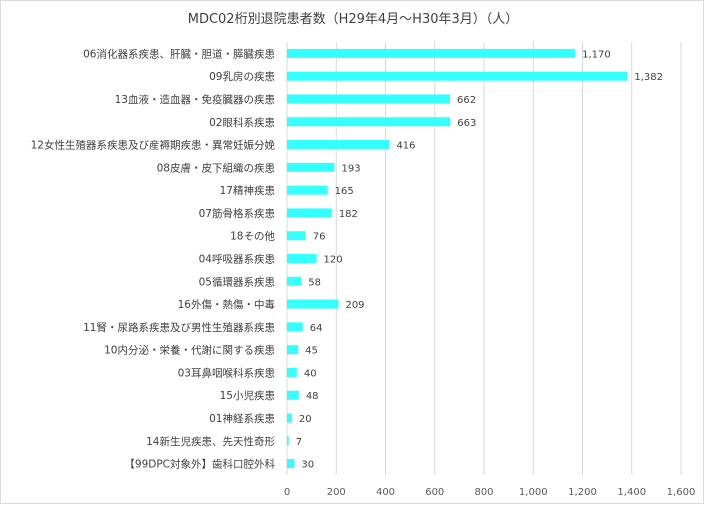 The image size is (704, 505). I want to click on category-label: 13血液・造血器・免疫臓器の疾患, so click(195, 99).